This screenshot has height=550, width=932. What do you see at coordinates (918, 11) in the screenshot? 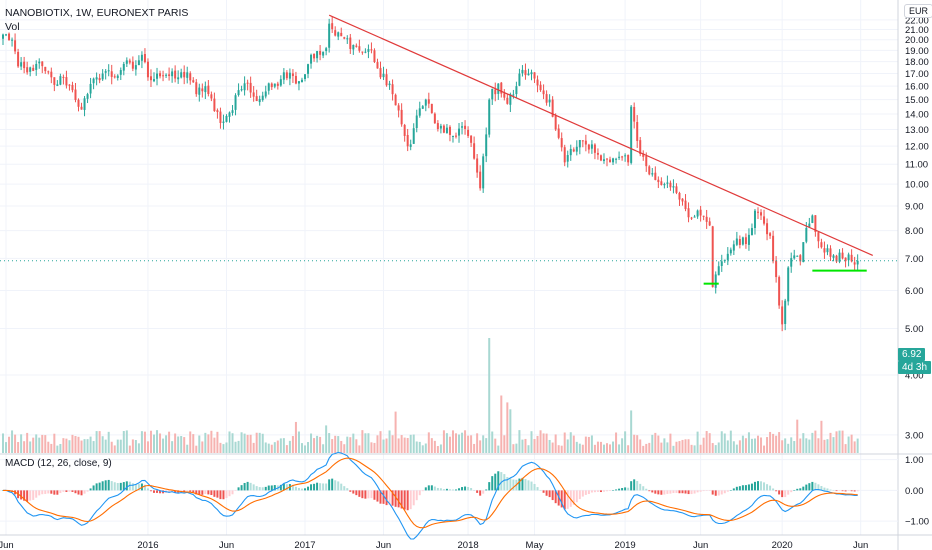
I see `currency-button: EUR` at bounding box center [918, 11].